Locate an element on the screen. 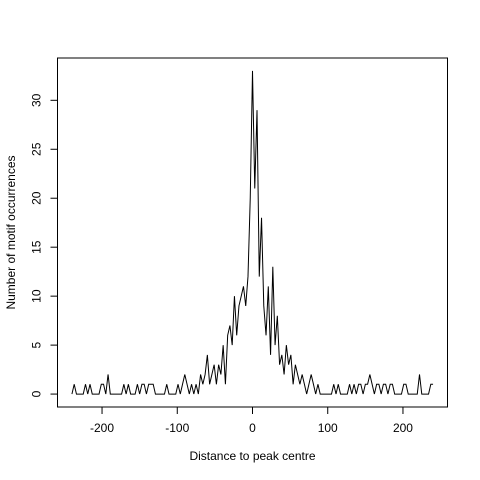 Image resolution: width=480 pixels, height=480 pixels. x-tick-label: 100 is located at coordinates (328, 428).